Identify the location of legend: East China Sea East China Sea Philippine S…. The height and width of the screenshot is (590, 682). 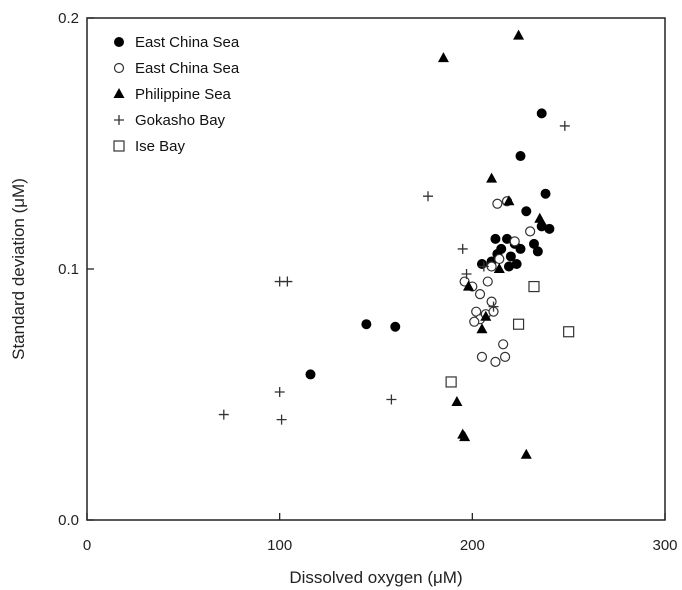
(176, 94).